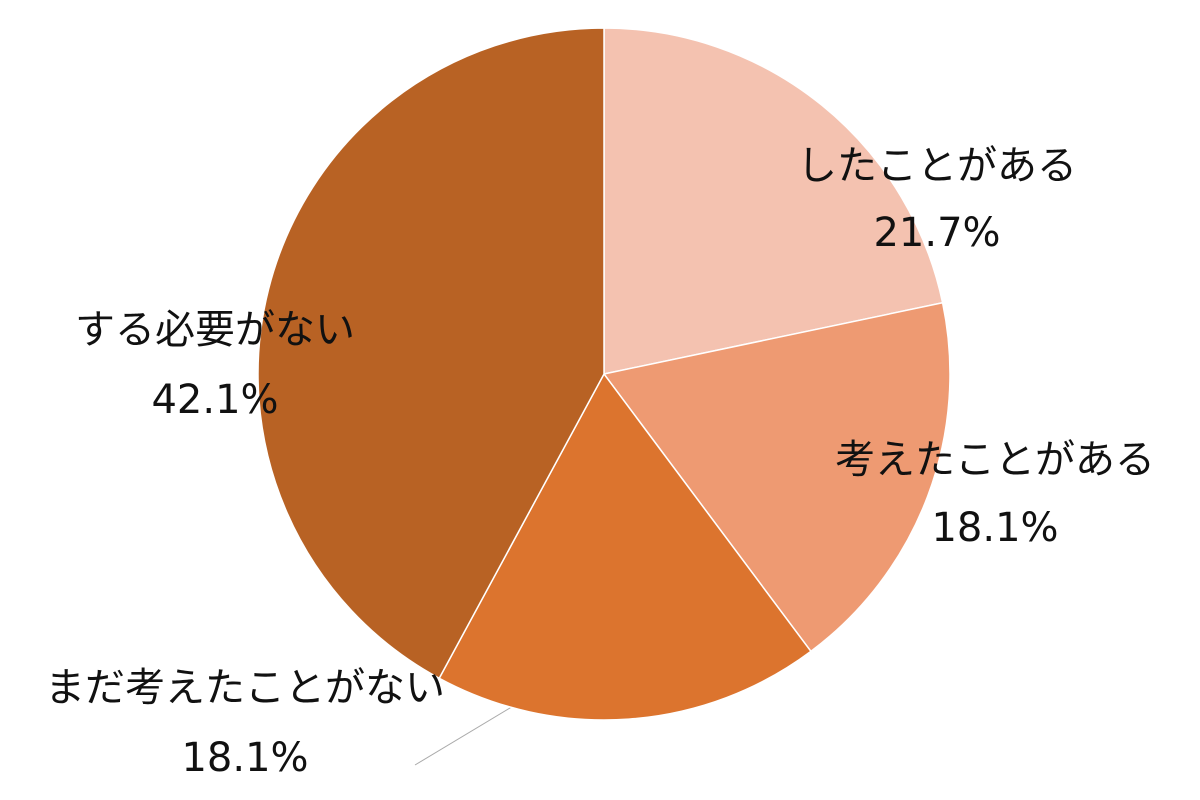  What do you see at coordinates (936, 233) in the screenshot?
I see `slice-value: 21.7%` at bounding box center [936, 233].